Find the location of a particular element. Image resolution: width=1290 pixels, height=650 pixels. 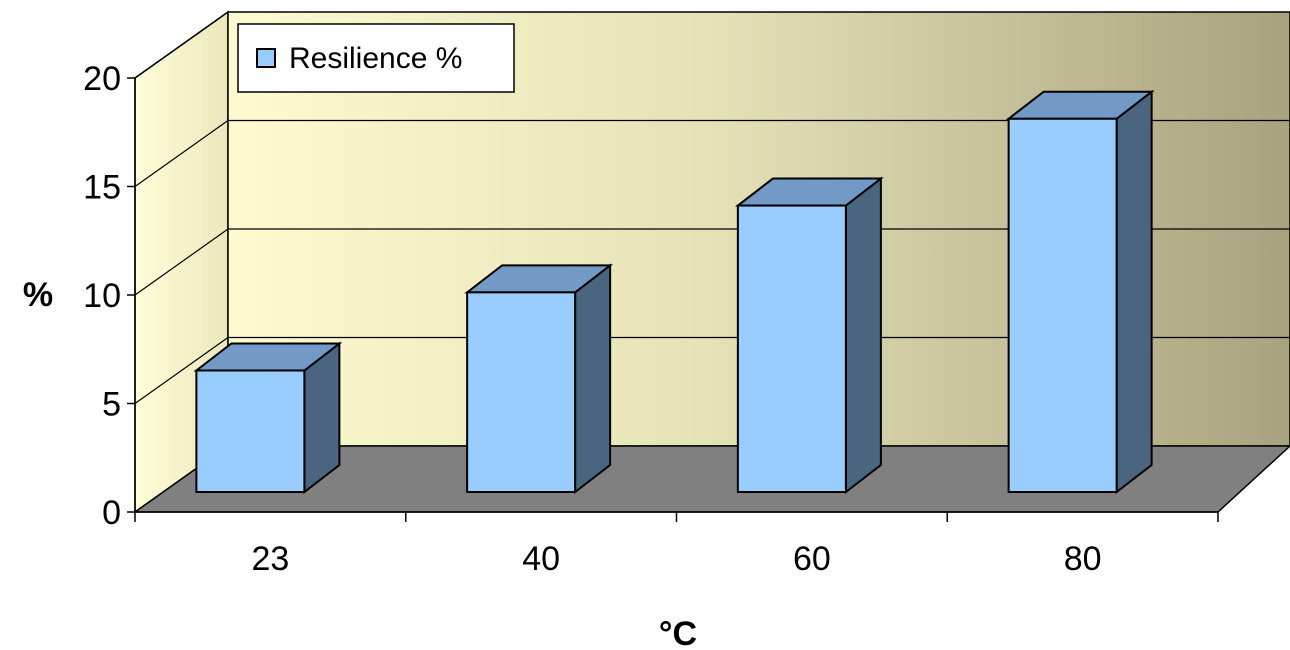

legend-box is located at coordinates (376, 58).